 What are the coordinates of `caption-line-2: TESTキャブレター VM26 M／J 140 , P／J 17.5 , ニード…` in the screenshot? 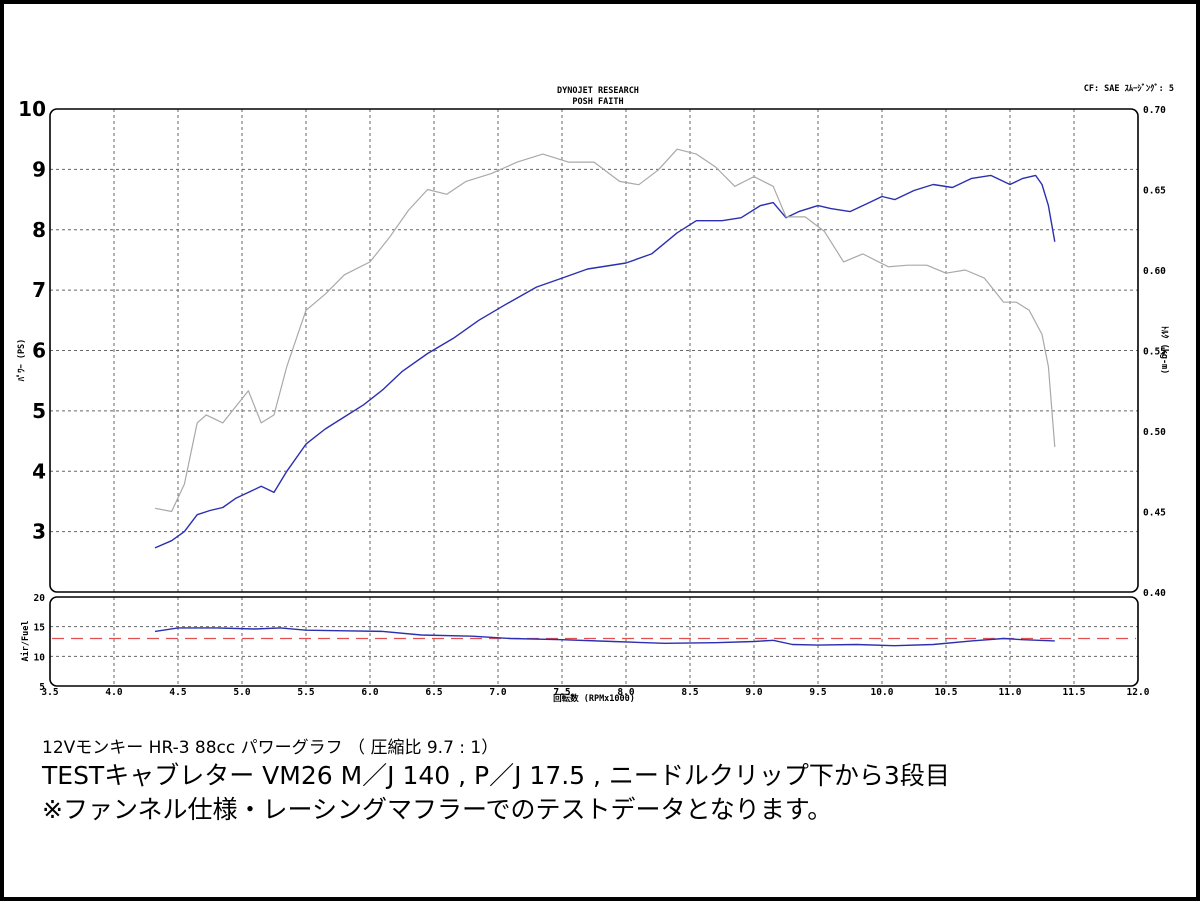 It's located at (496, 775).